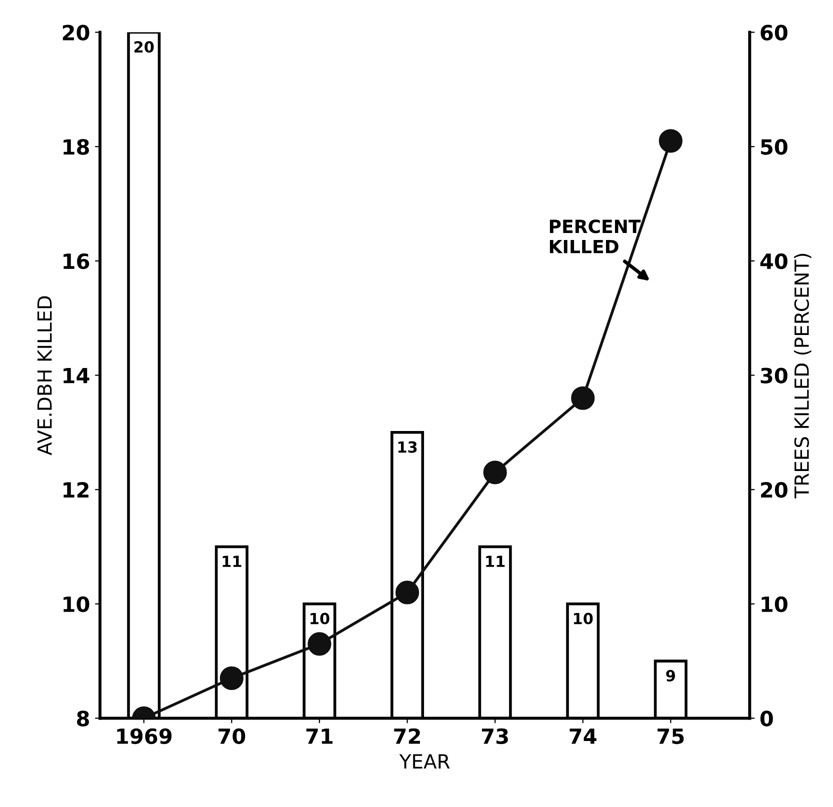 This screenshot has width=833, height=807. Describe the element at coordinates (495, 736) in the screenshot. I see `x-tick-label: 73` at that location.